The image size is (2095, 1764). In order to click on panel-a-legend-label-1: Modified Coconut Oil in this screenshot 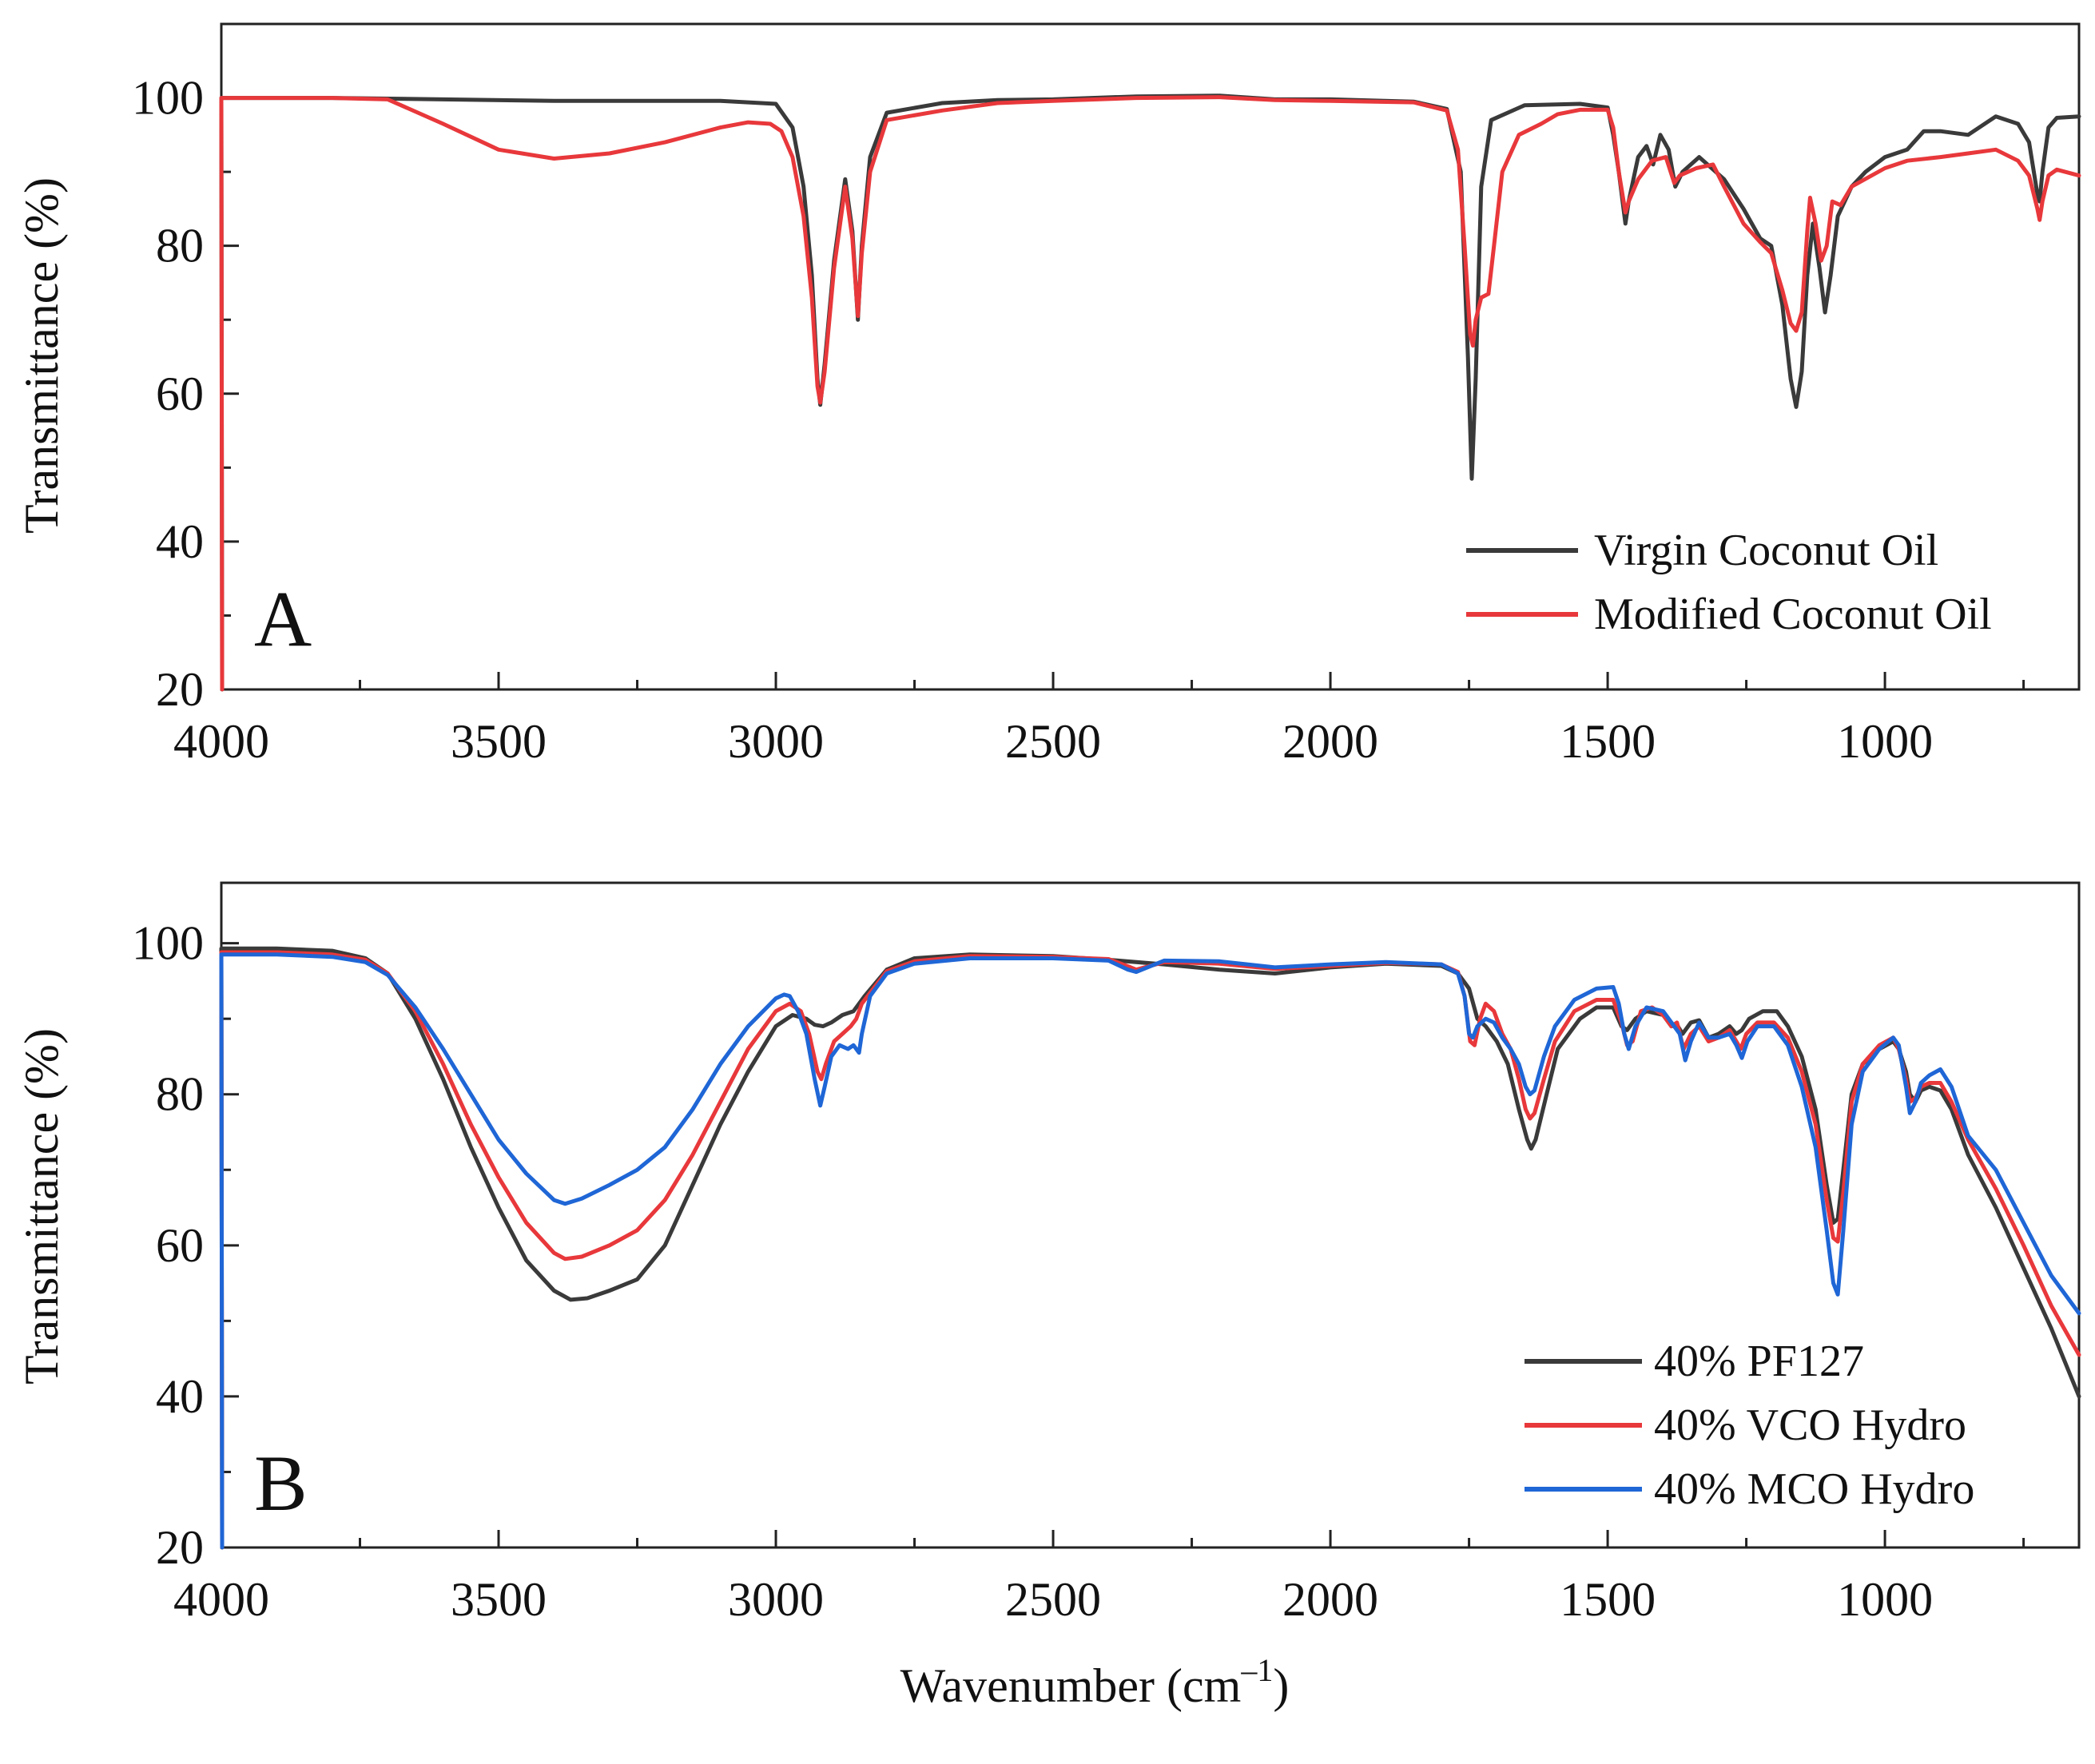, I will do `click(1793, 614)`.